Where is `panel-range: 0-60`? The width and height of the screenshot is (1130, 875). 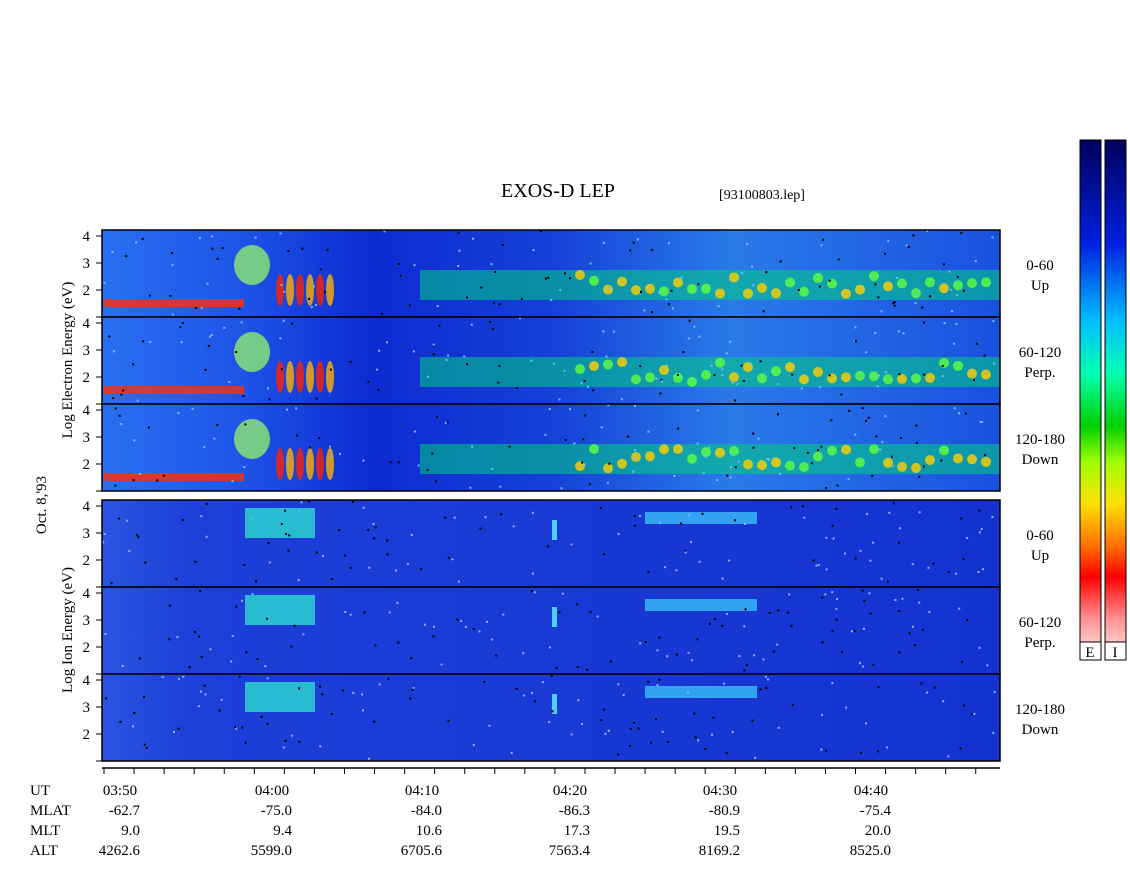
panel-range: 0-60 is located at coordinates (1040, 536).